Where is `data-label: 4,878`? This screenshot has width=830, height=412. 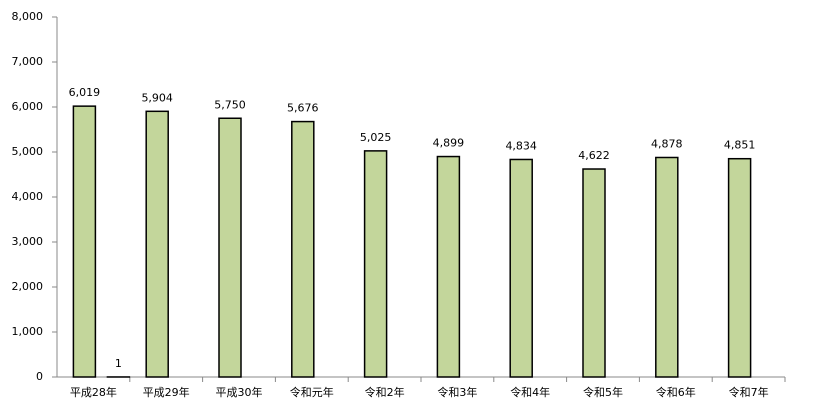
data-label: 4,878 is located at coordinates (667, 143).